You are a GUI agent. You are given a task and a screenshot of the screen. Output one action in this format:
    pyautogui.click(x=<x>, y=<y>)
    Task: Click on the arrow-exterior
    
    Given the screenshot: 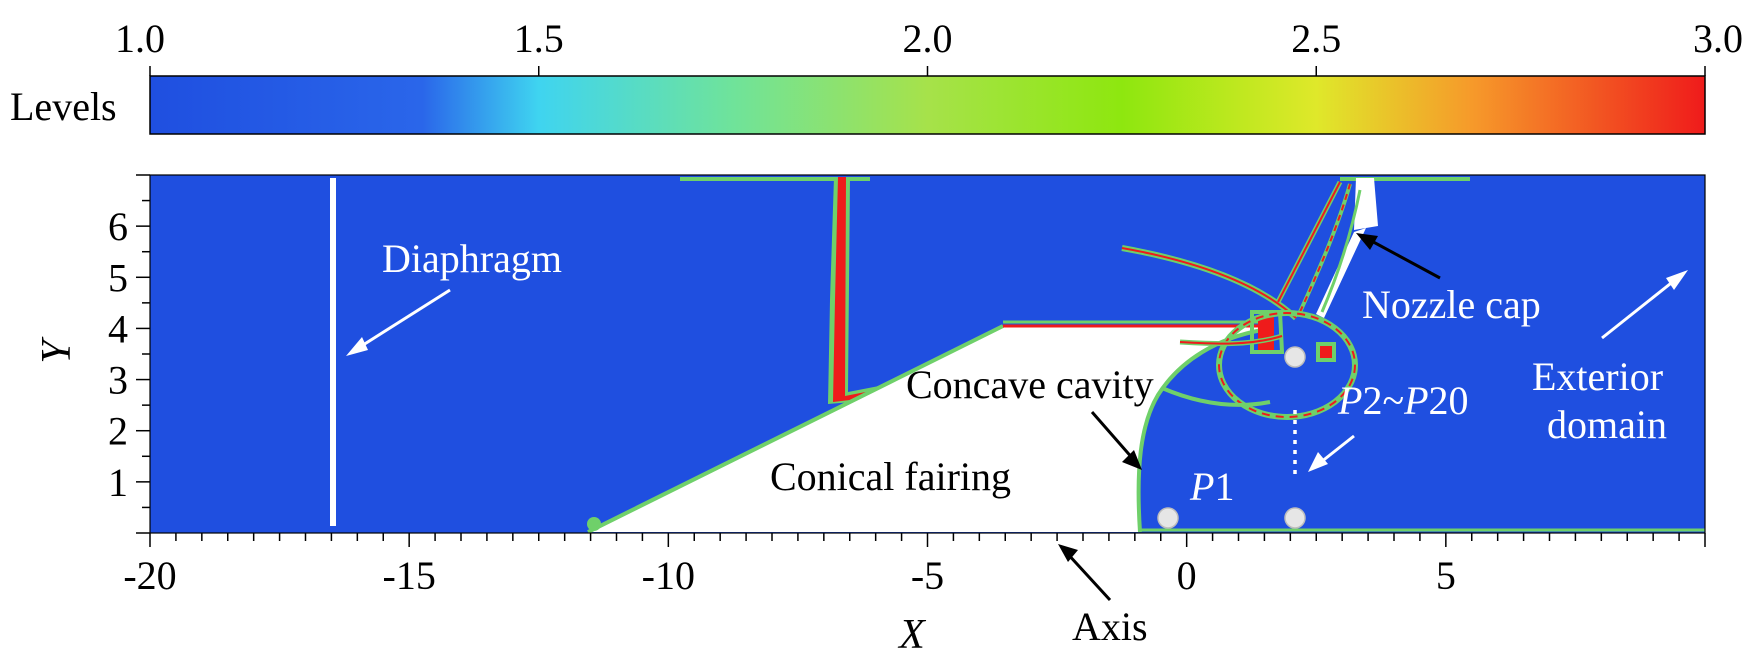 What is the action you would take?
    pyautogui.click(x=1641, y=307)
    